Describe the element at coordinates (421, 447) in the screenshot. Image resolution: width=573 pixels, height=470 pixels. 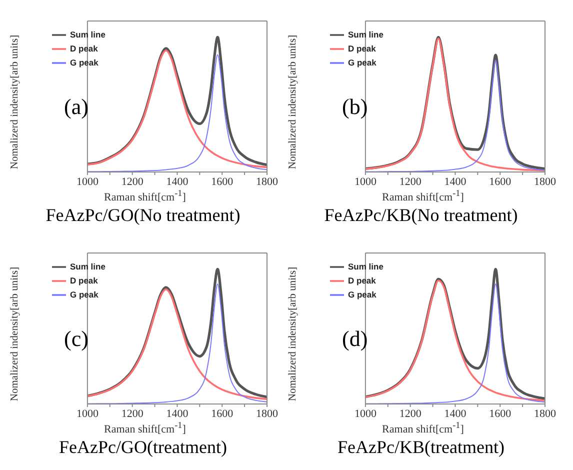
I see `text: FeAzPc/KB(treatment)` at that location.